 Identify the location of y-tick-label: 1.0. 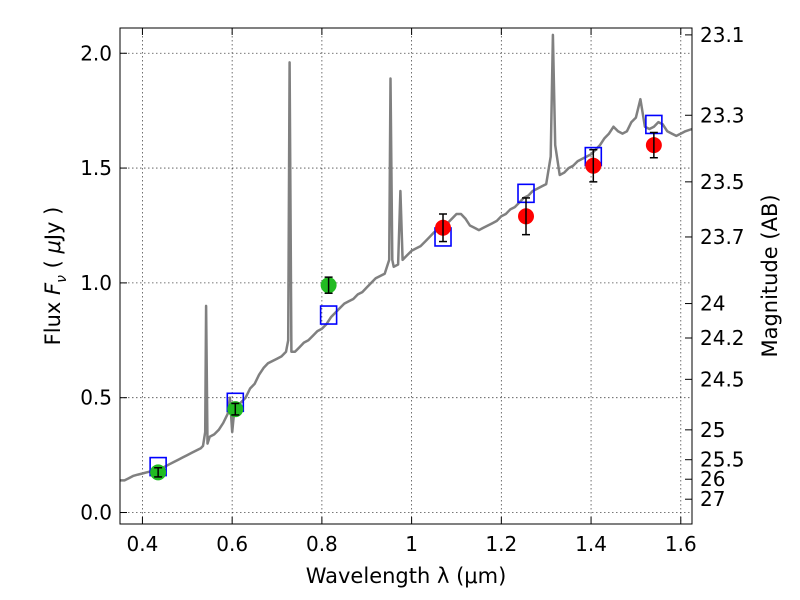
(96, 283).